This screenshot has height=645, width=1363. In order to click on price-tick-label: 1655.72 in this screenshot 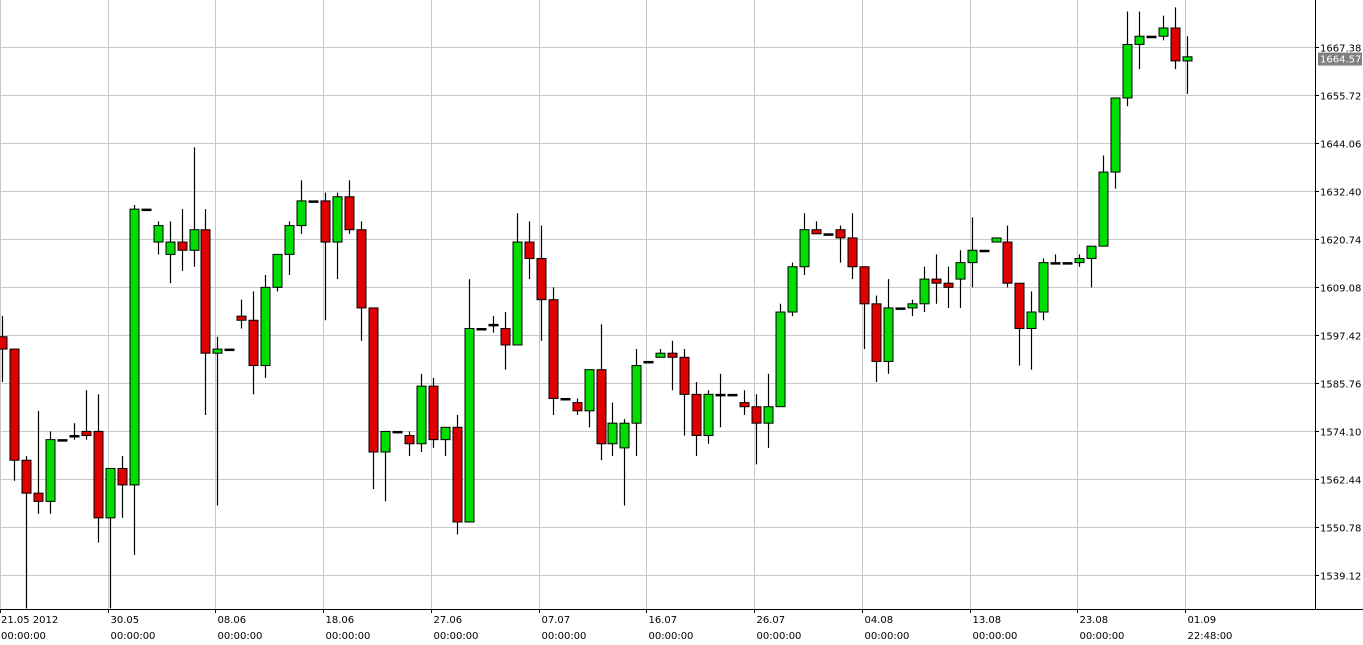, I will do `click(1340, 97)`.